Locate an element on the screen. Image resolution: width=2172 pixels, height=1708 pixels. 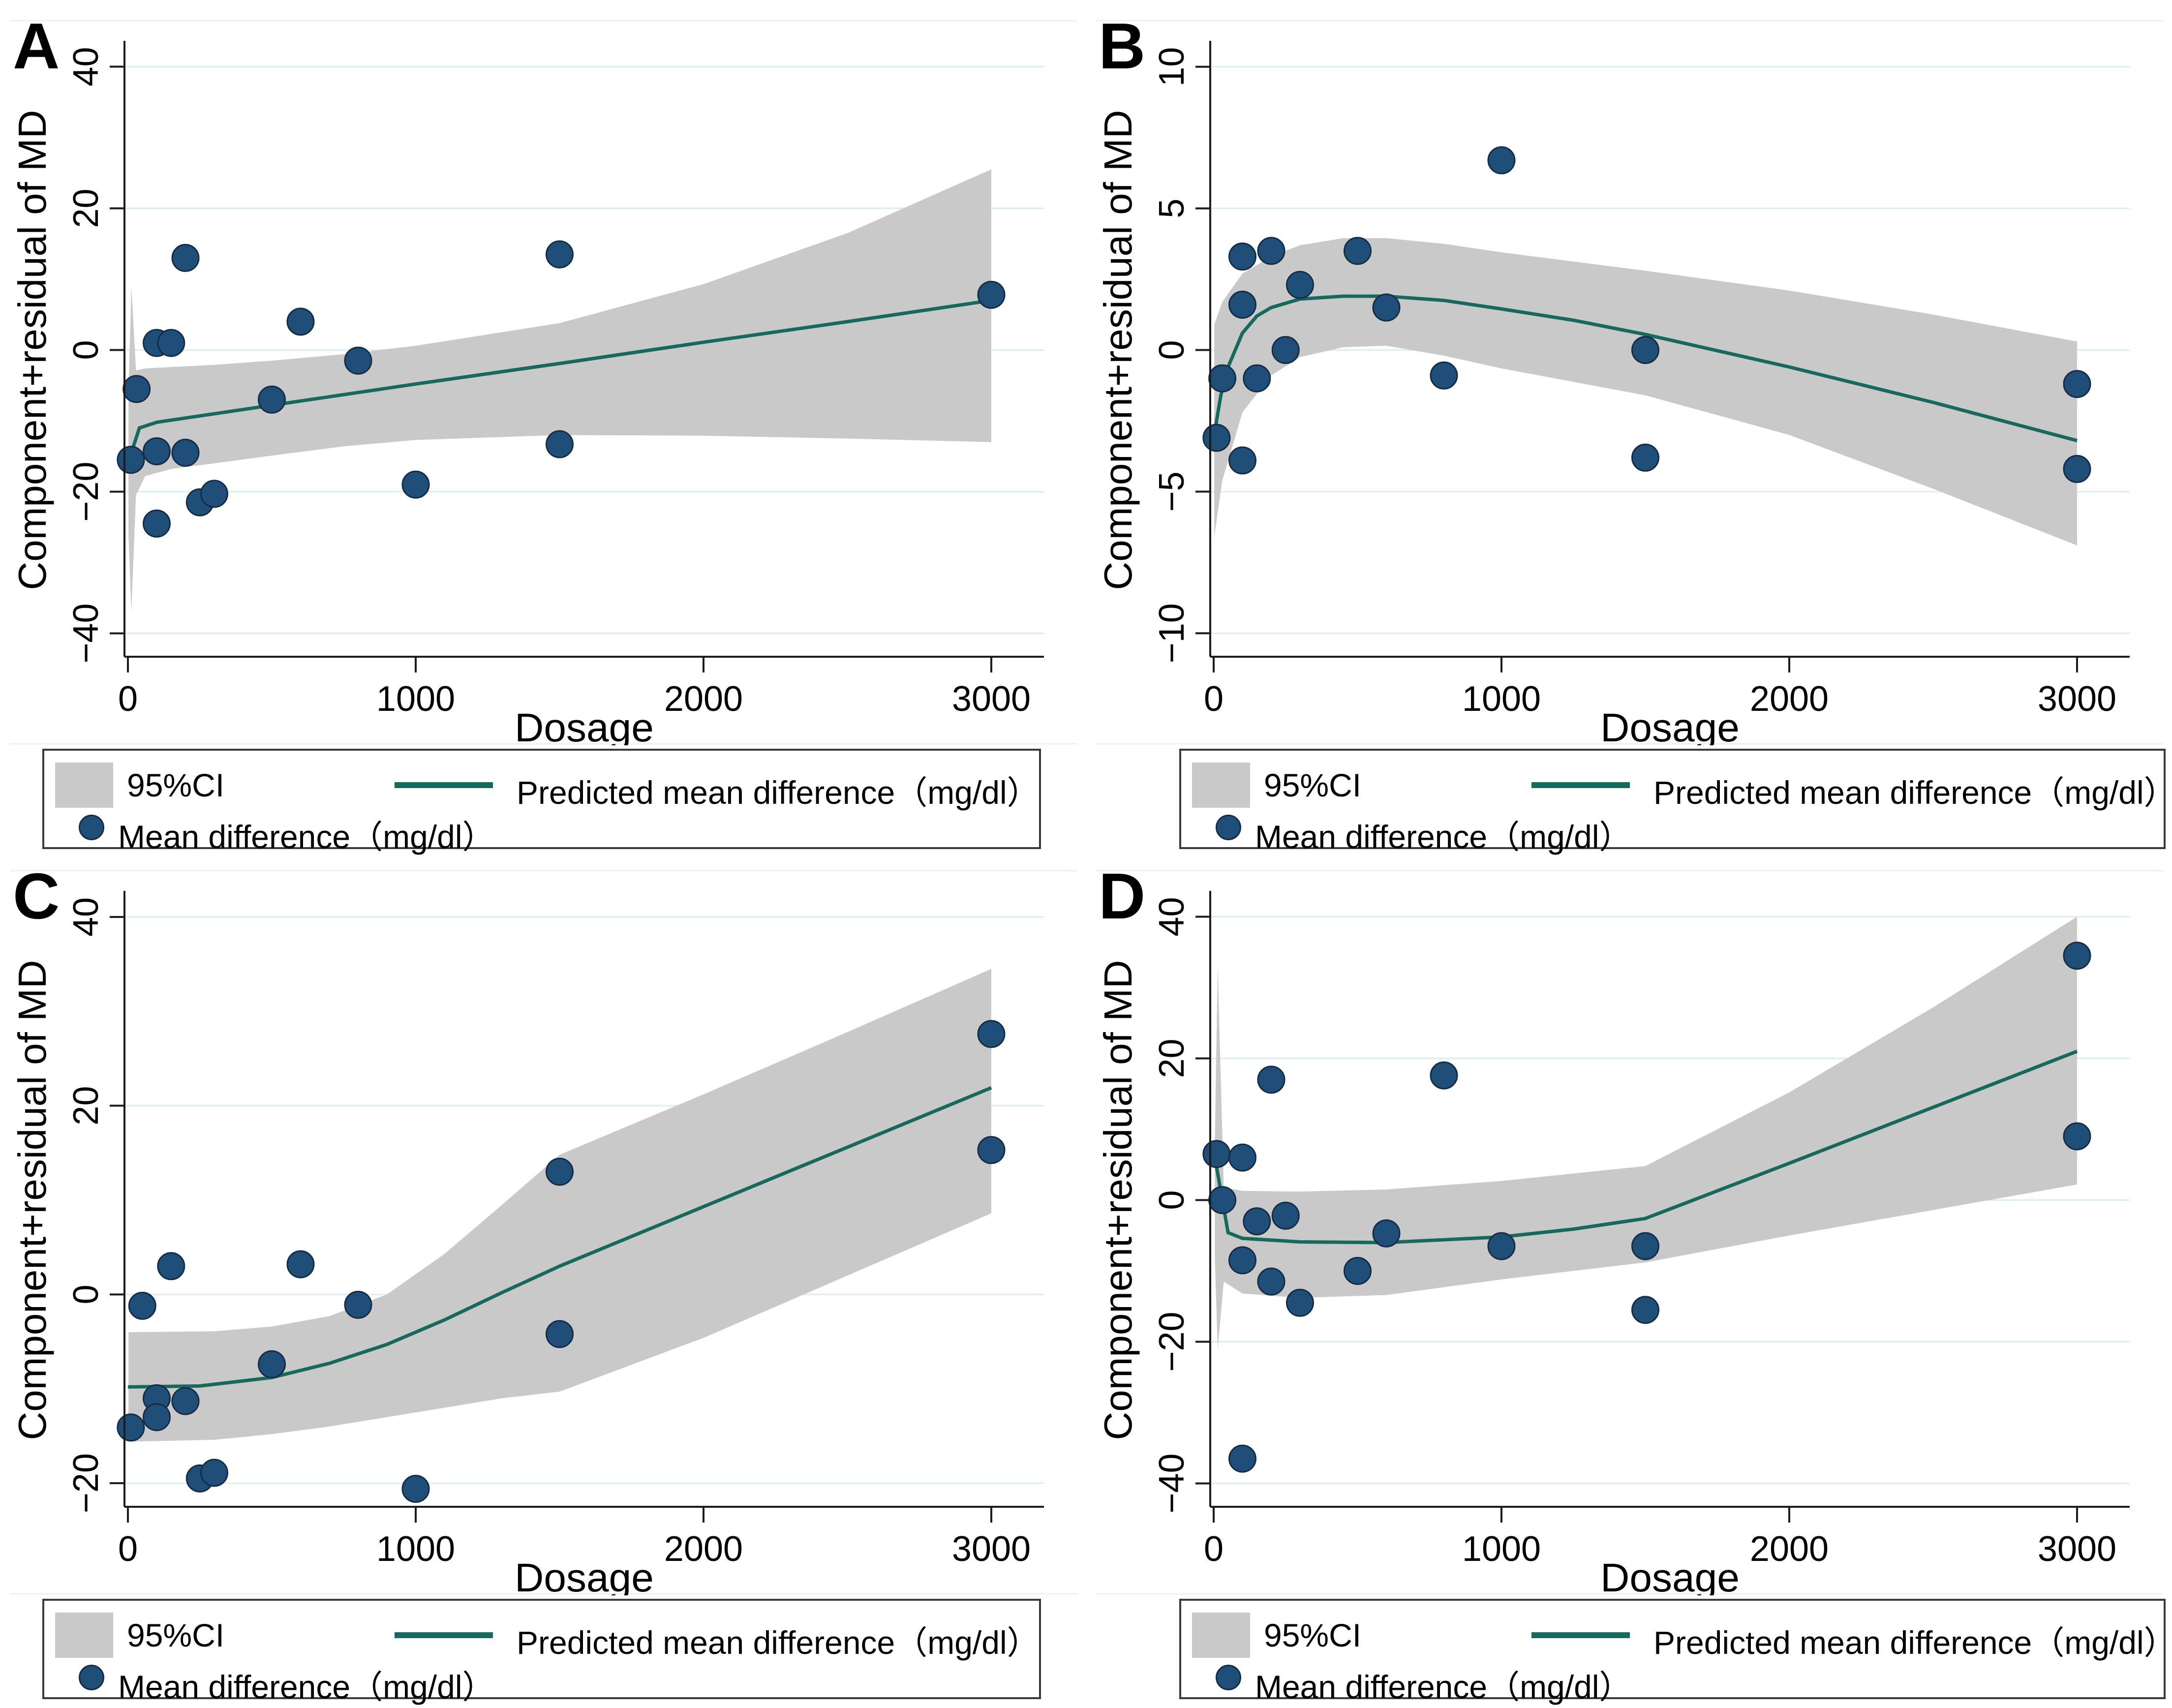
y-tick-label: 40 is located at coordinates (86, 917).